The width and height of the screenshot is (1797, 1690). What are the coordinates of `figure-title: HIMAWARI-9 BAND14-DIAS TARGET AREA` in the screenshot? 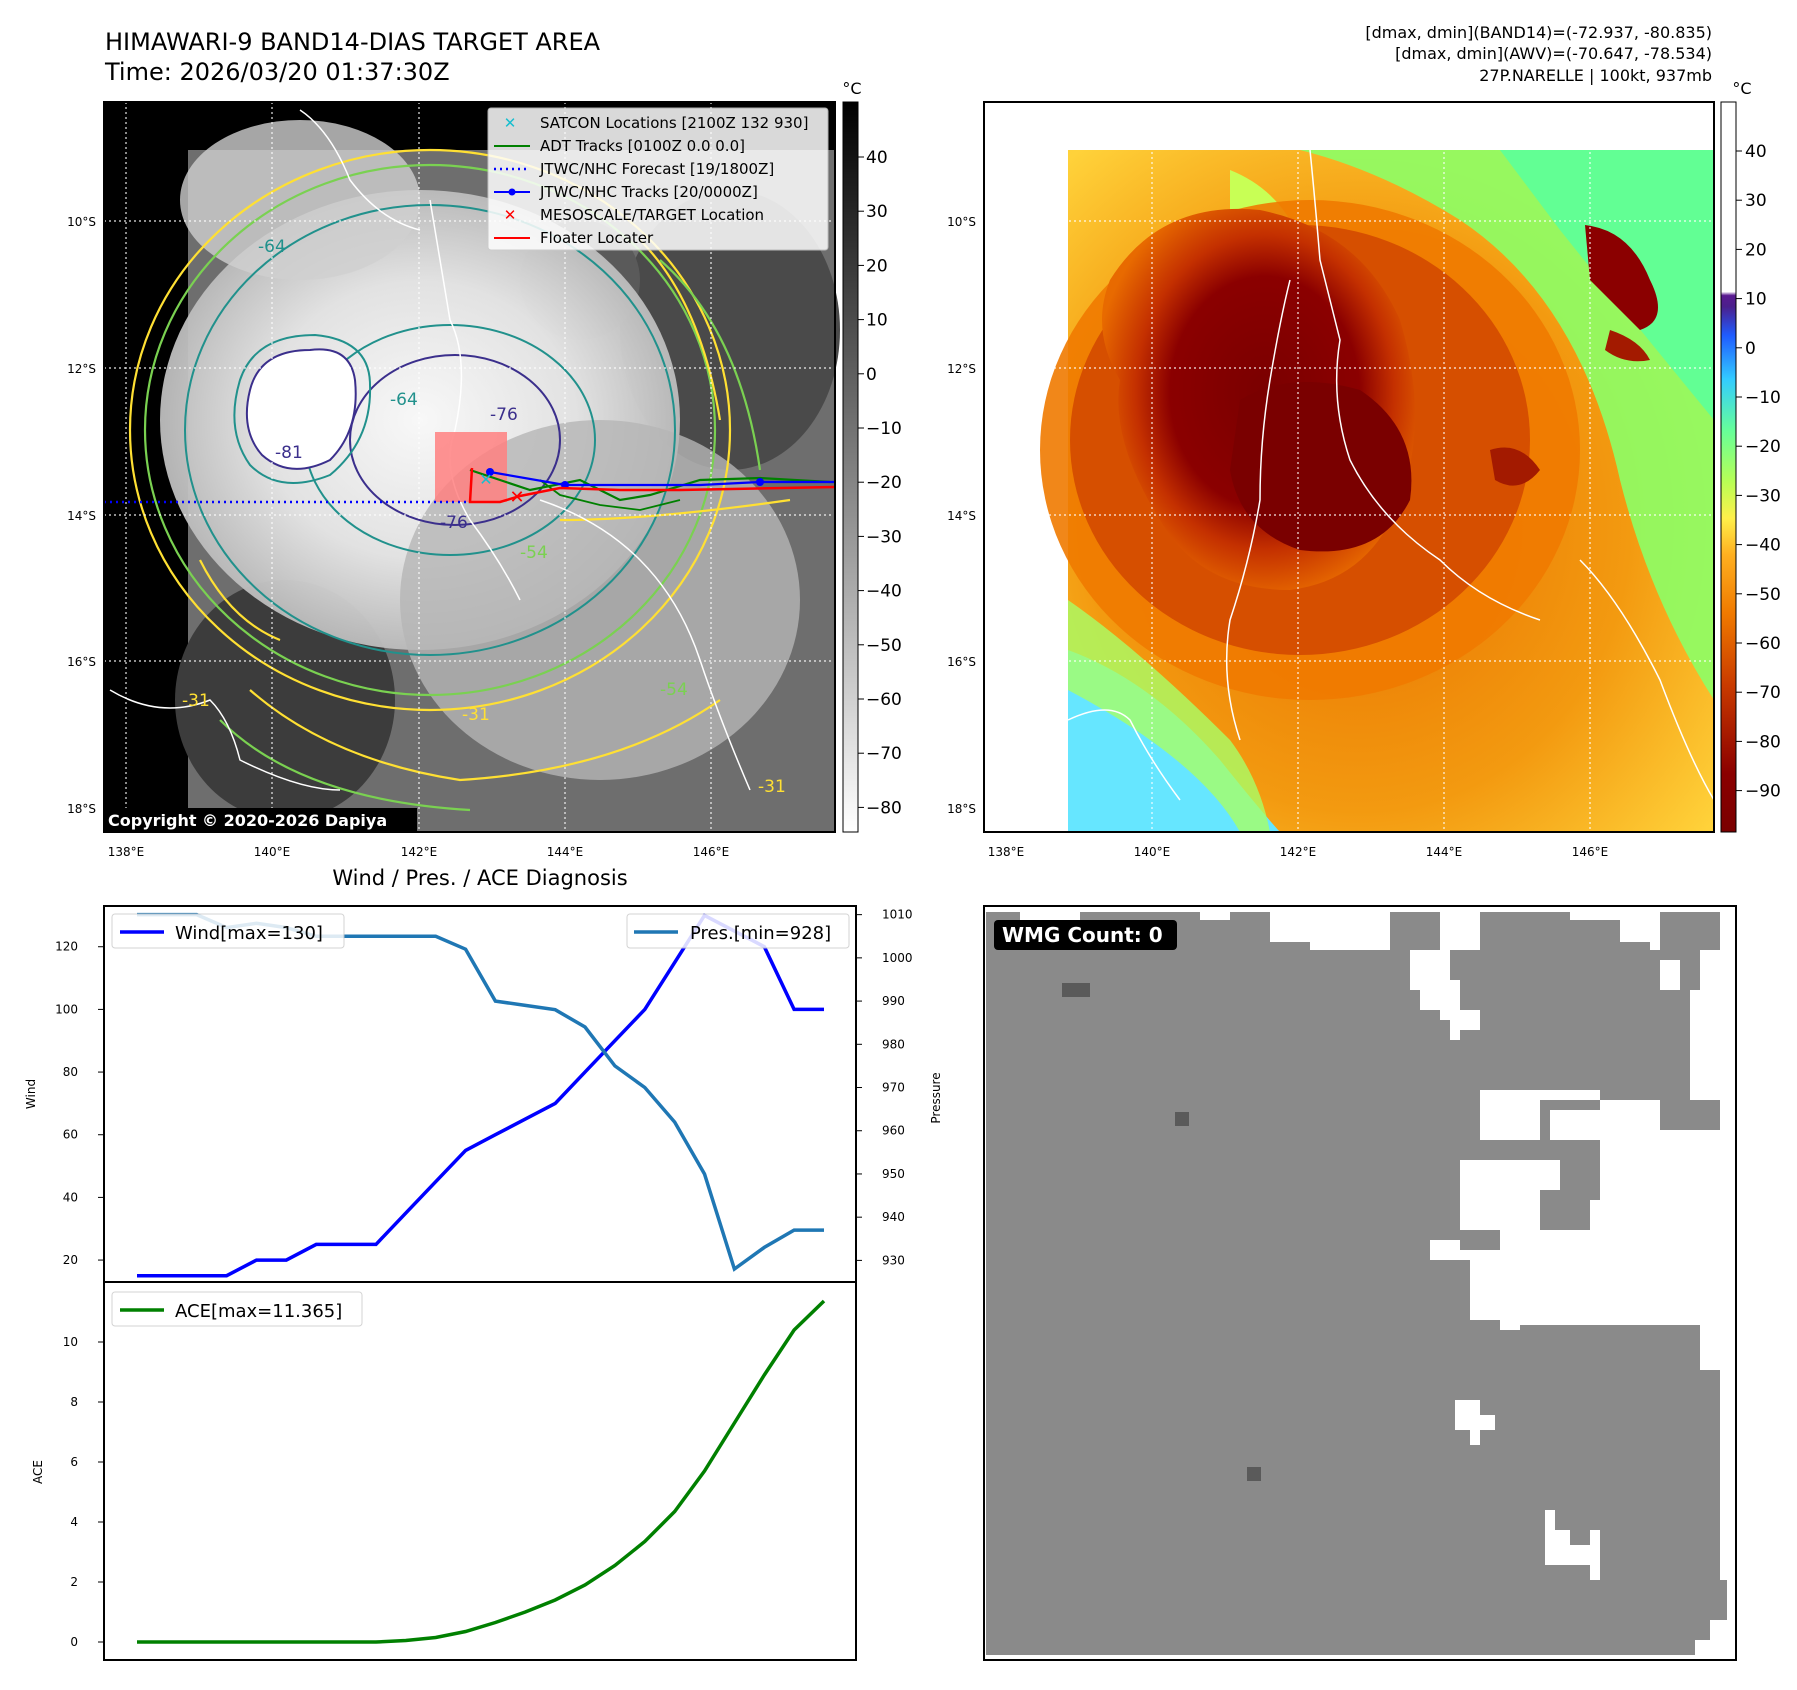 It's located at (353, 42).